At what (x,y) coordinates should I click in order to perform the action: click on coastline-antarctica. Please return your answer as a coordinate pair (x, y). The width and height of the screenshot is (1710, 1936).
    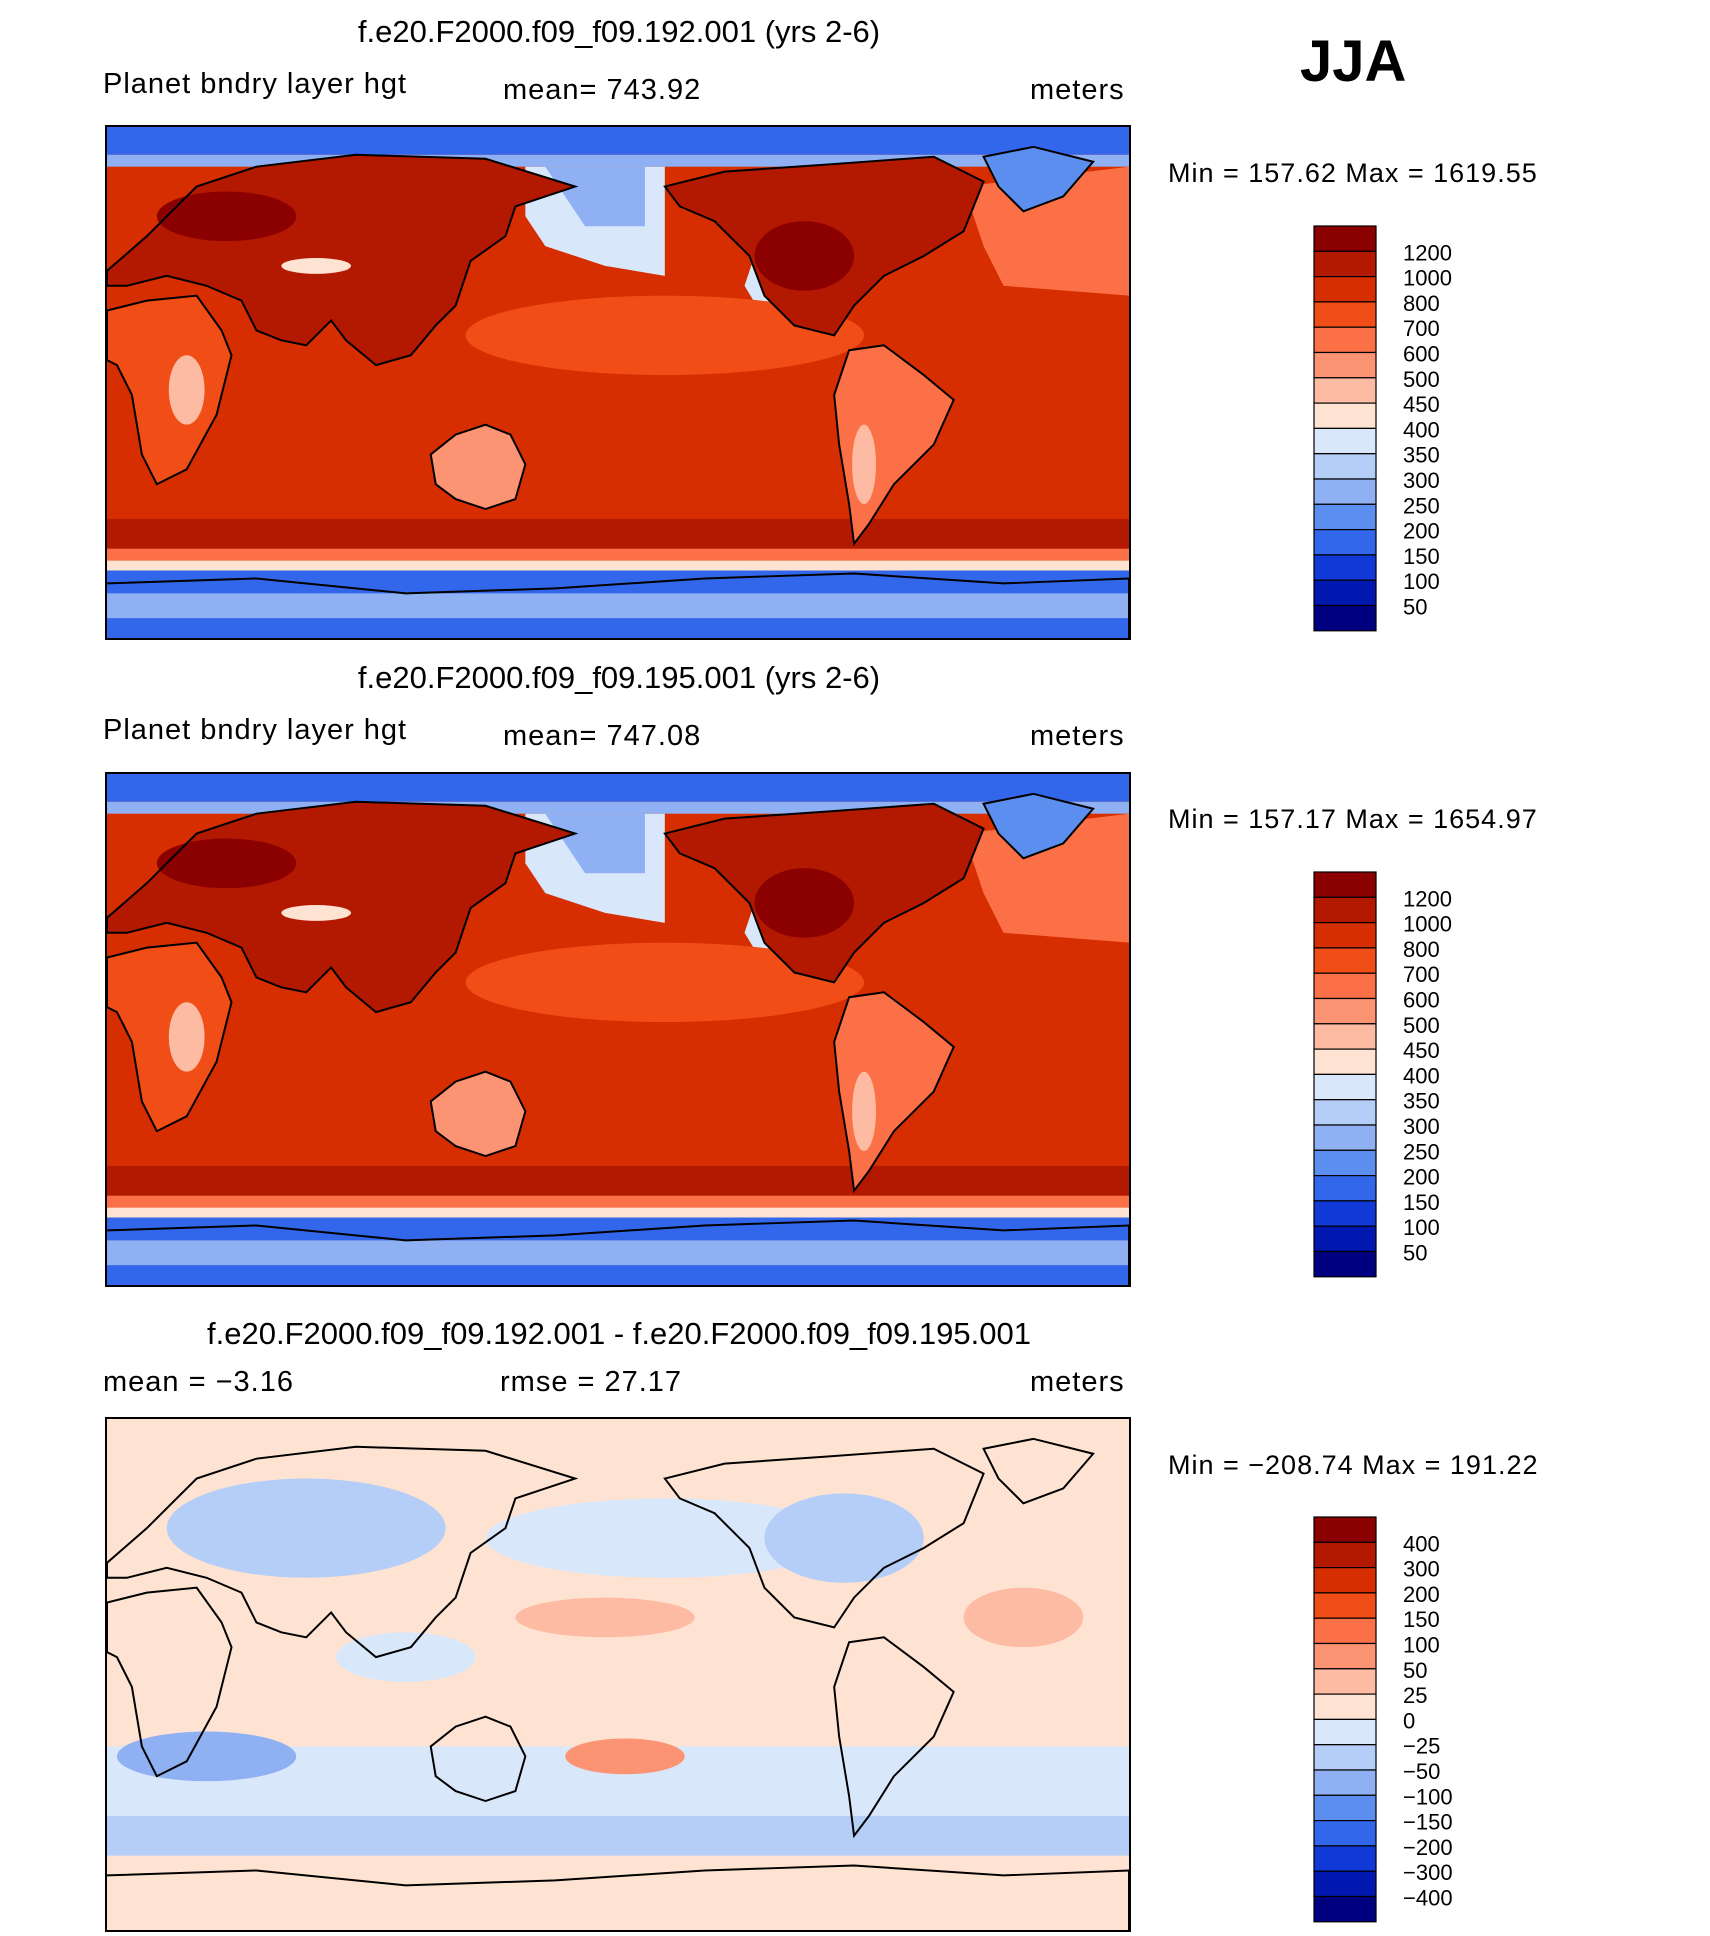
    Looking at the image, I should click on (618, 1897).